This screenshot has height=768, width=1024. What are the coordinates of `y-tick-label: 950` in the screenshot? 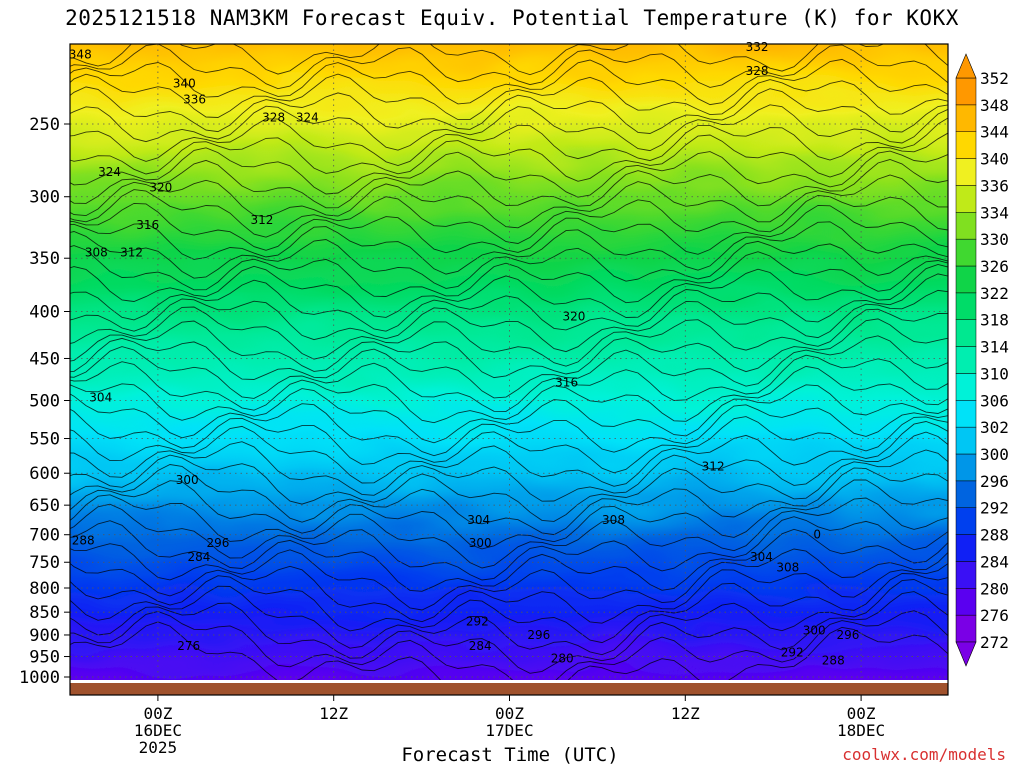 It's located at (44, 658).